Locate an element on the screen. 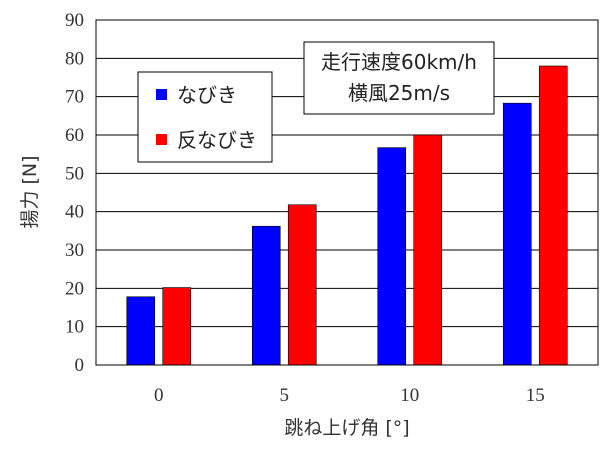 The width and height of the screenshot is (615, 459). condition-note-line-1: 走行速度60km/h is located at coordinates (399, 62).